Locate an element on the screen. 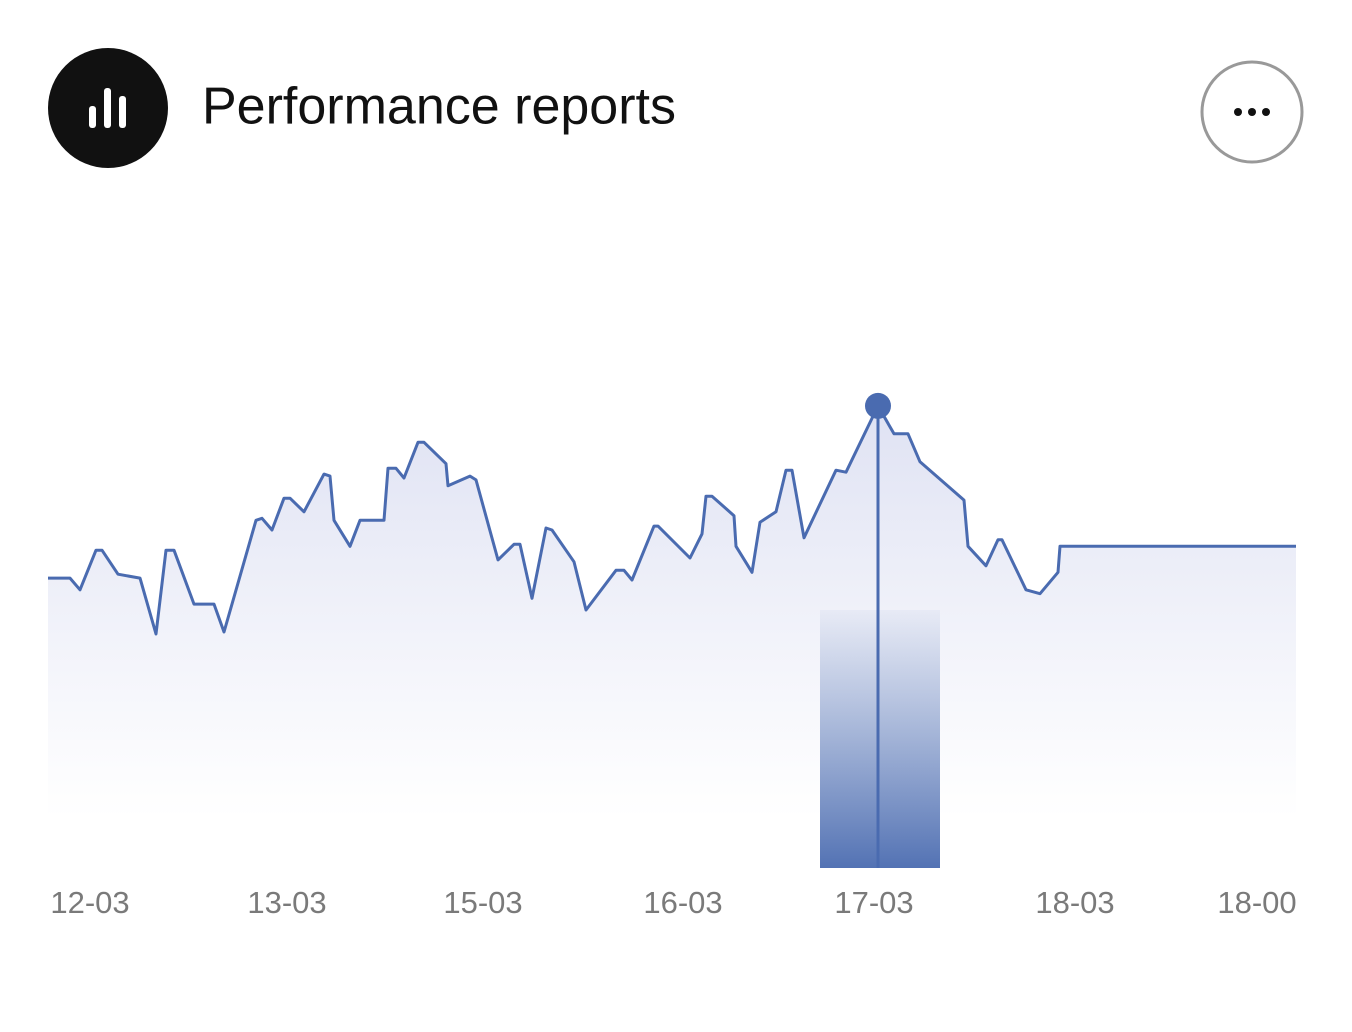  x-tick-label: 13-03 is located at coordinates (286, 902).